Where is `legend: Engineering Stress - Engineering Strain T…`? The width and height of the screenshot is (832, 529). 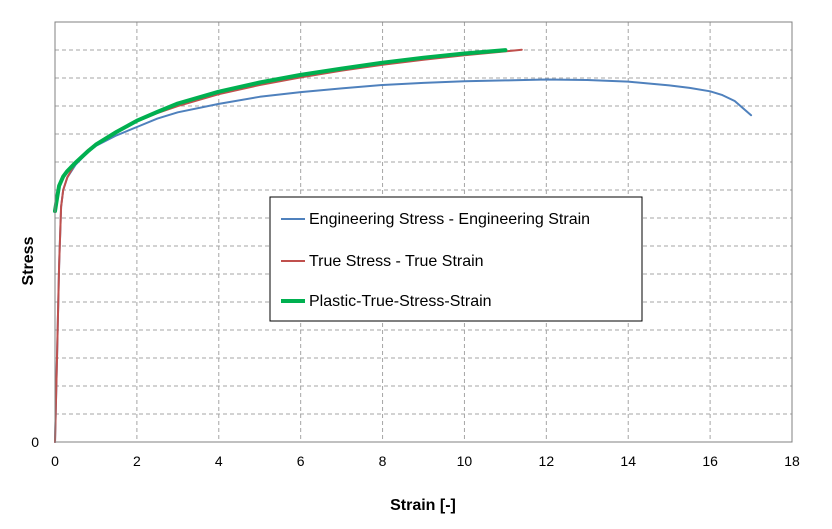 legend: Engineering Stress - Engineering Strain T… is located at coordinates (456, 259).